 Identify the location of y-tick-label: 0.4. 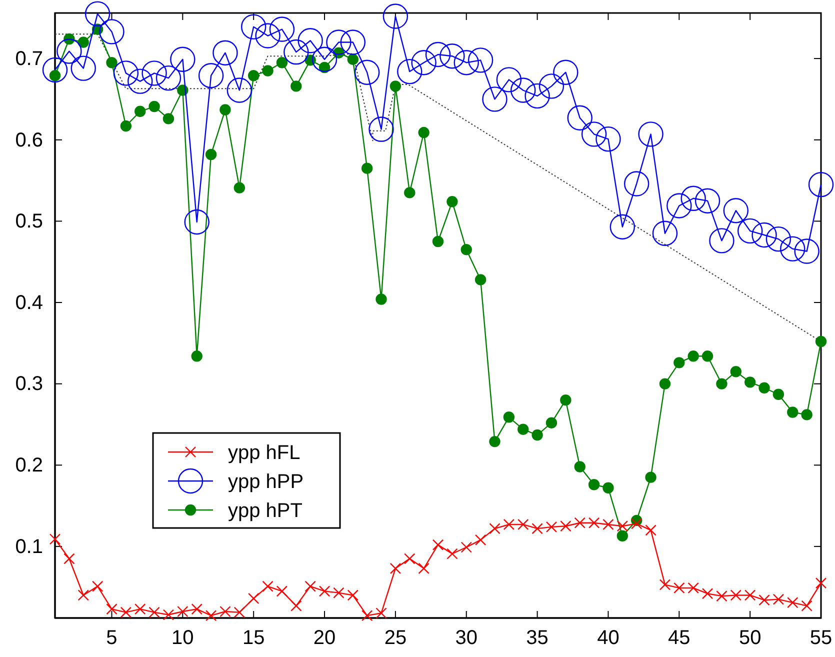
(29, 303).